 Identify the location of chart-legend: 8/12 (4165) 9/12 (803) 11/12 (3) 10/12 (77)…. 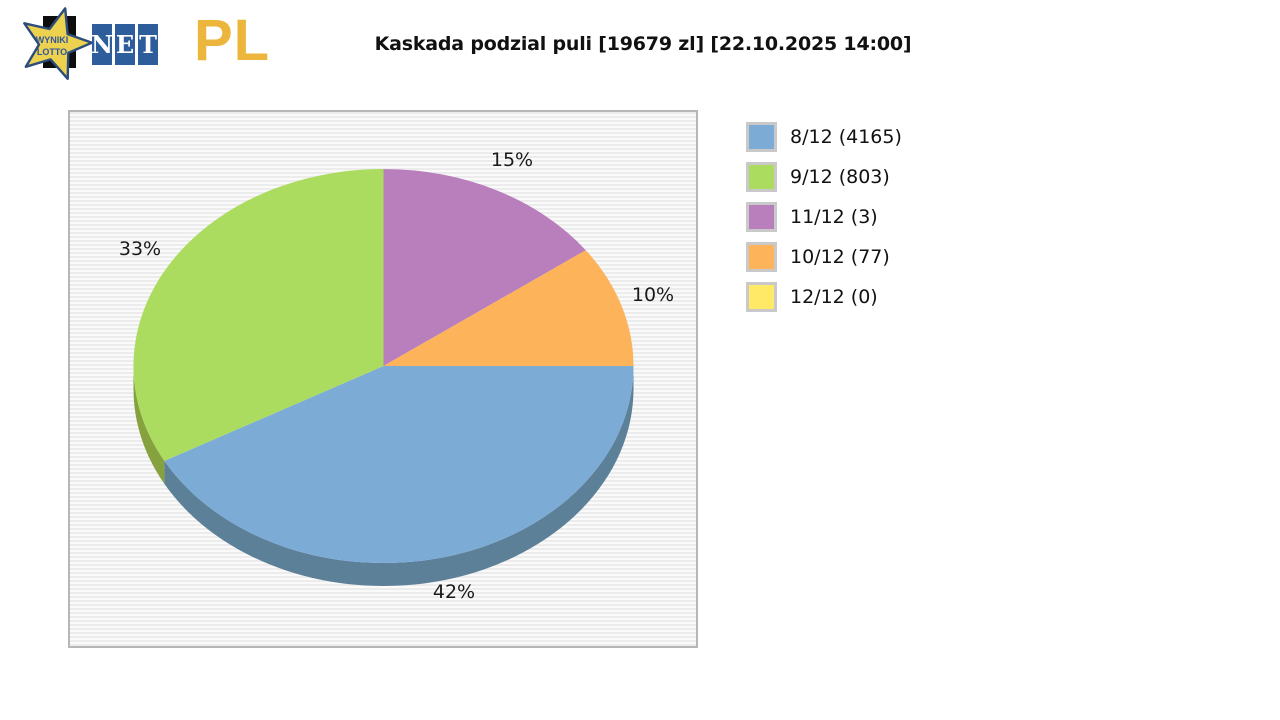
(824, 222).